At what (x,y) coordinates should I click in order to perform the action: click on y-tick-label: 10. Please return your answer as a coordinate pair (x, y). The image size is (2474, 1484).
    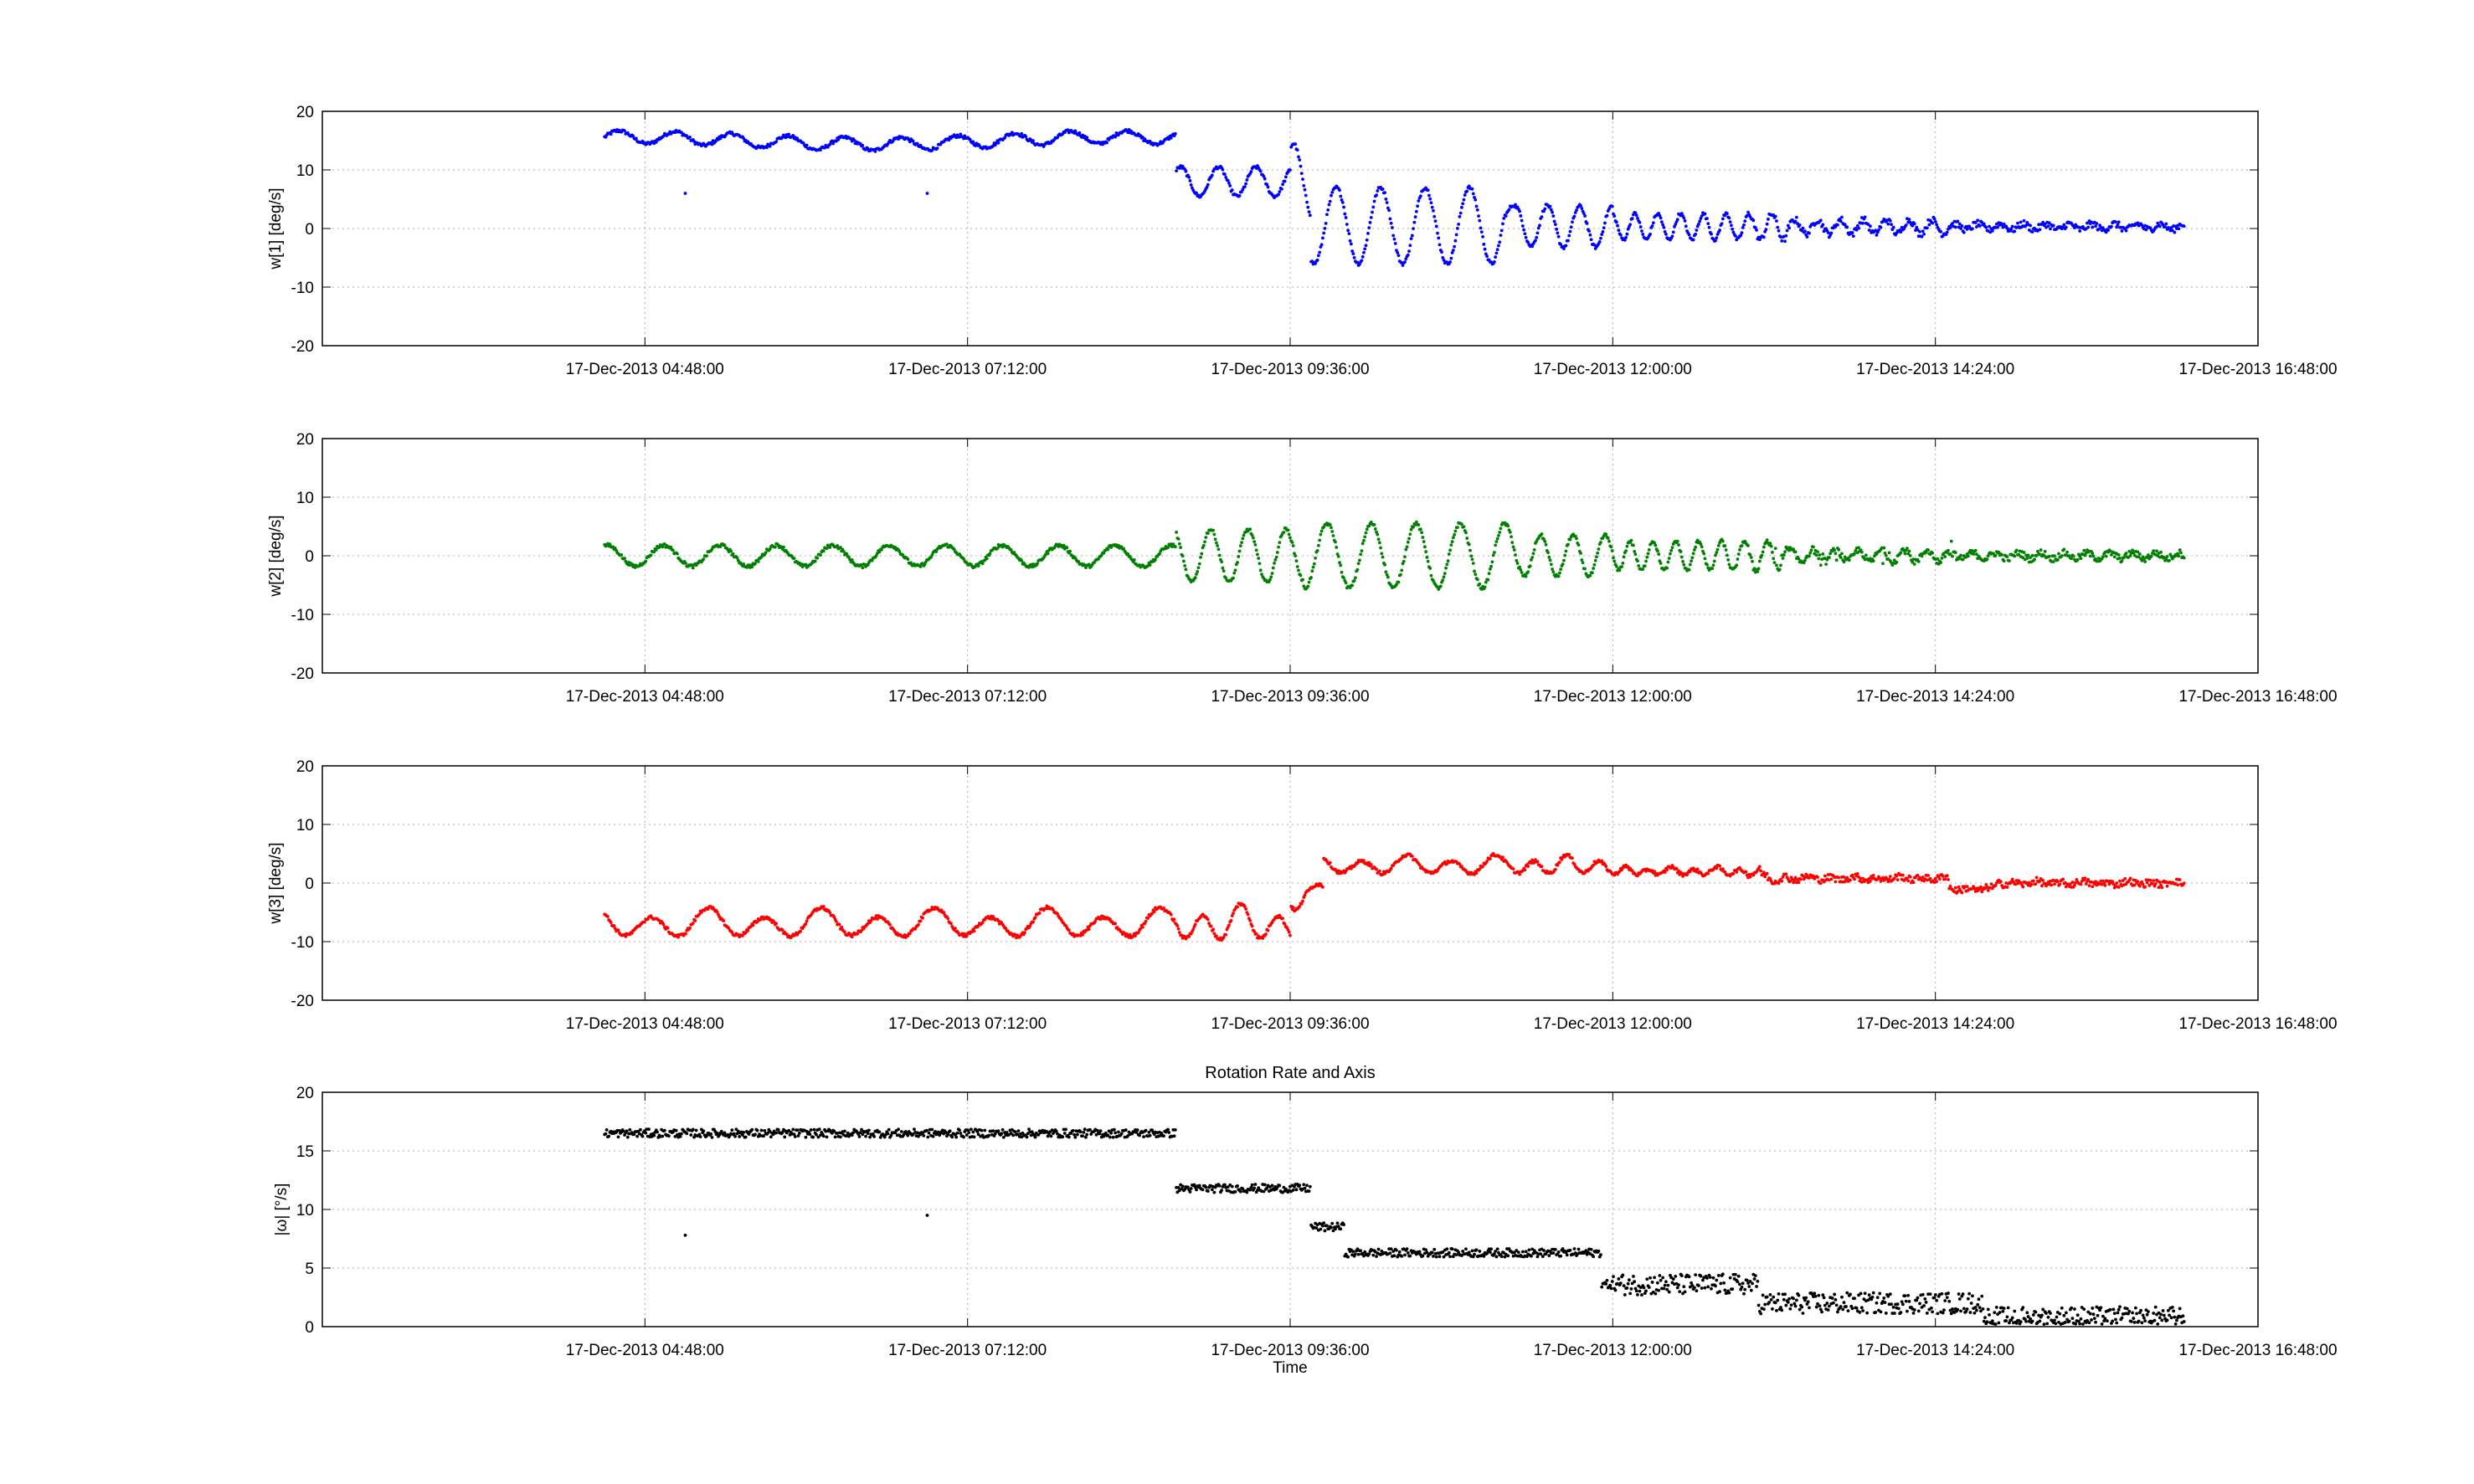
    Looking at the image, I should click on (305, 826).